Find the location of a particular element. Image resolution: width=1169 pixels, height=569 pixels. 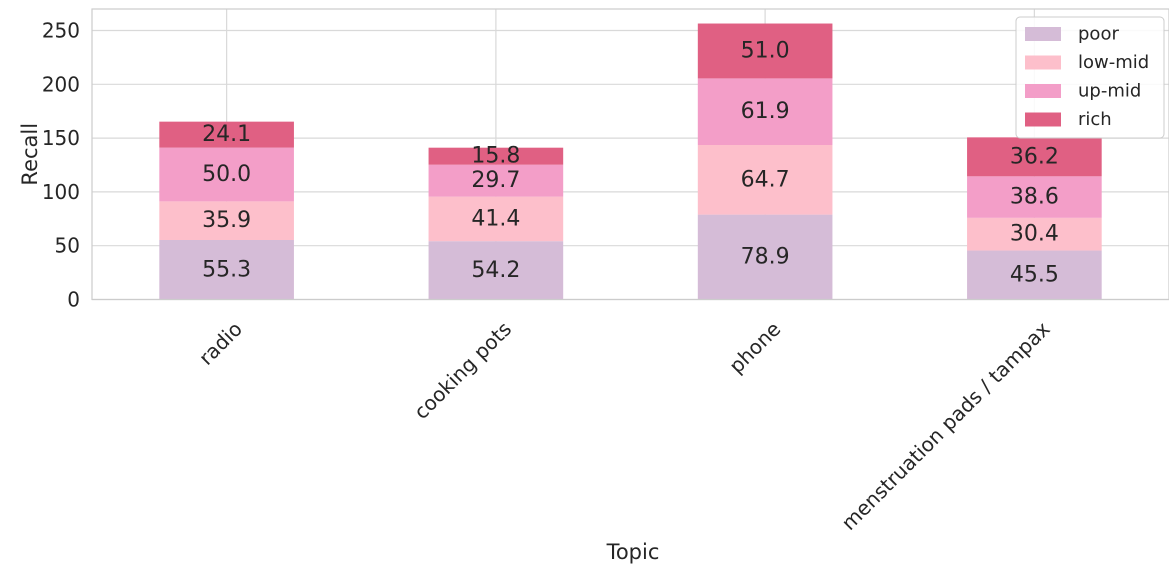

bar-value-label: 38.6 is located at coordinates (1034, 197).